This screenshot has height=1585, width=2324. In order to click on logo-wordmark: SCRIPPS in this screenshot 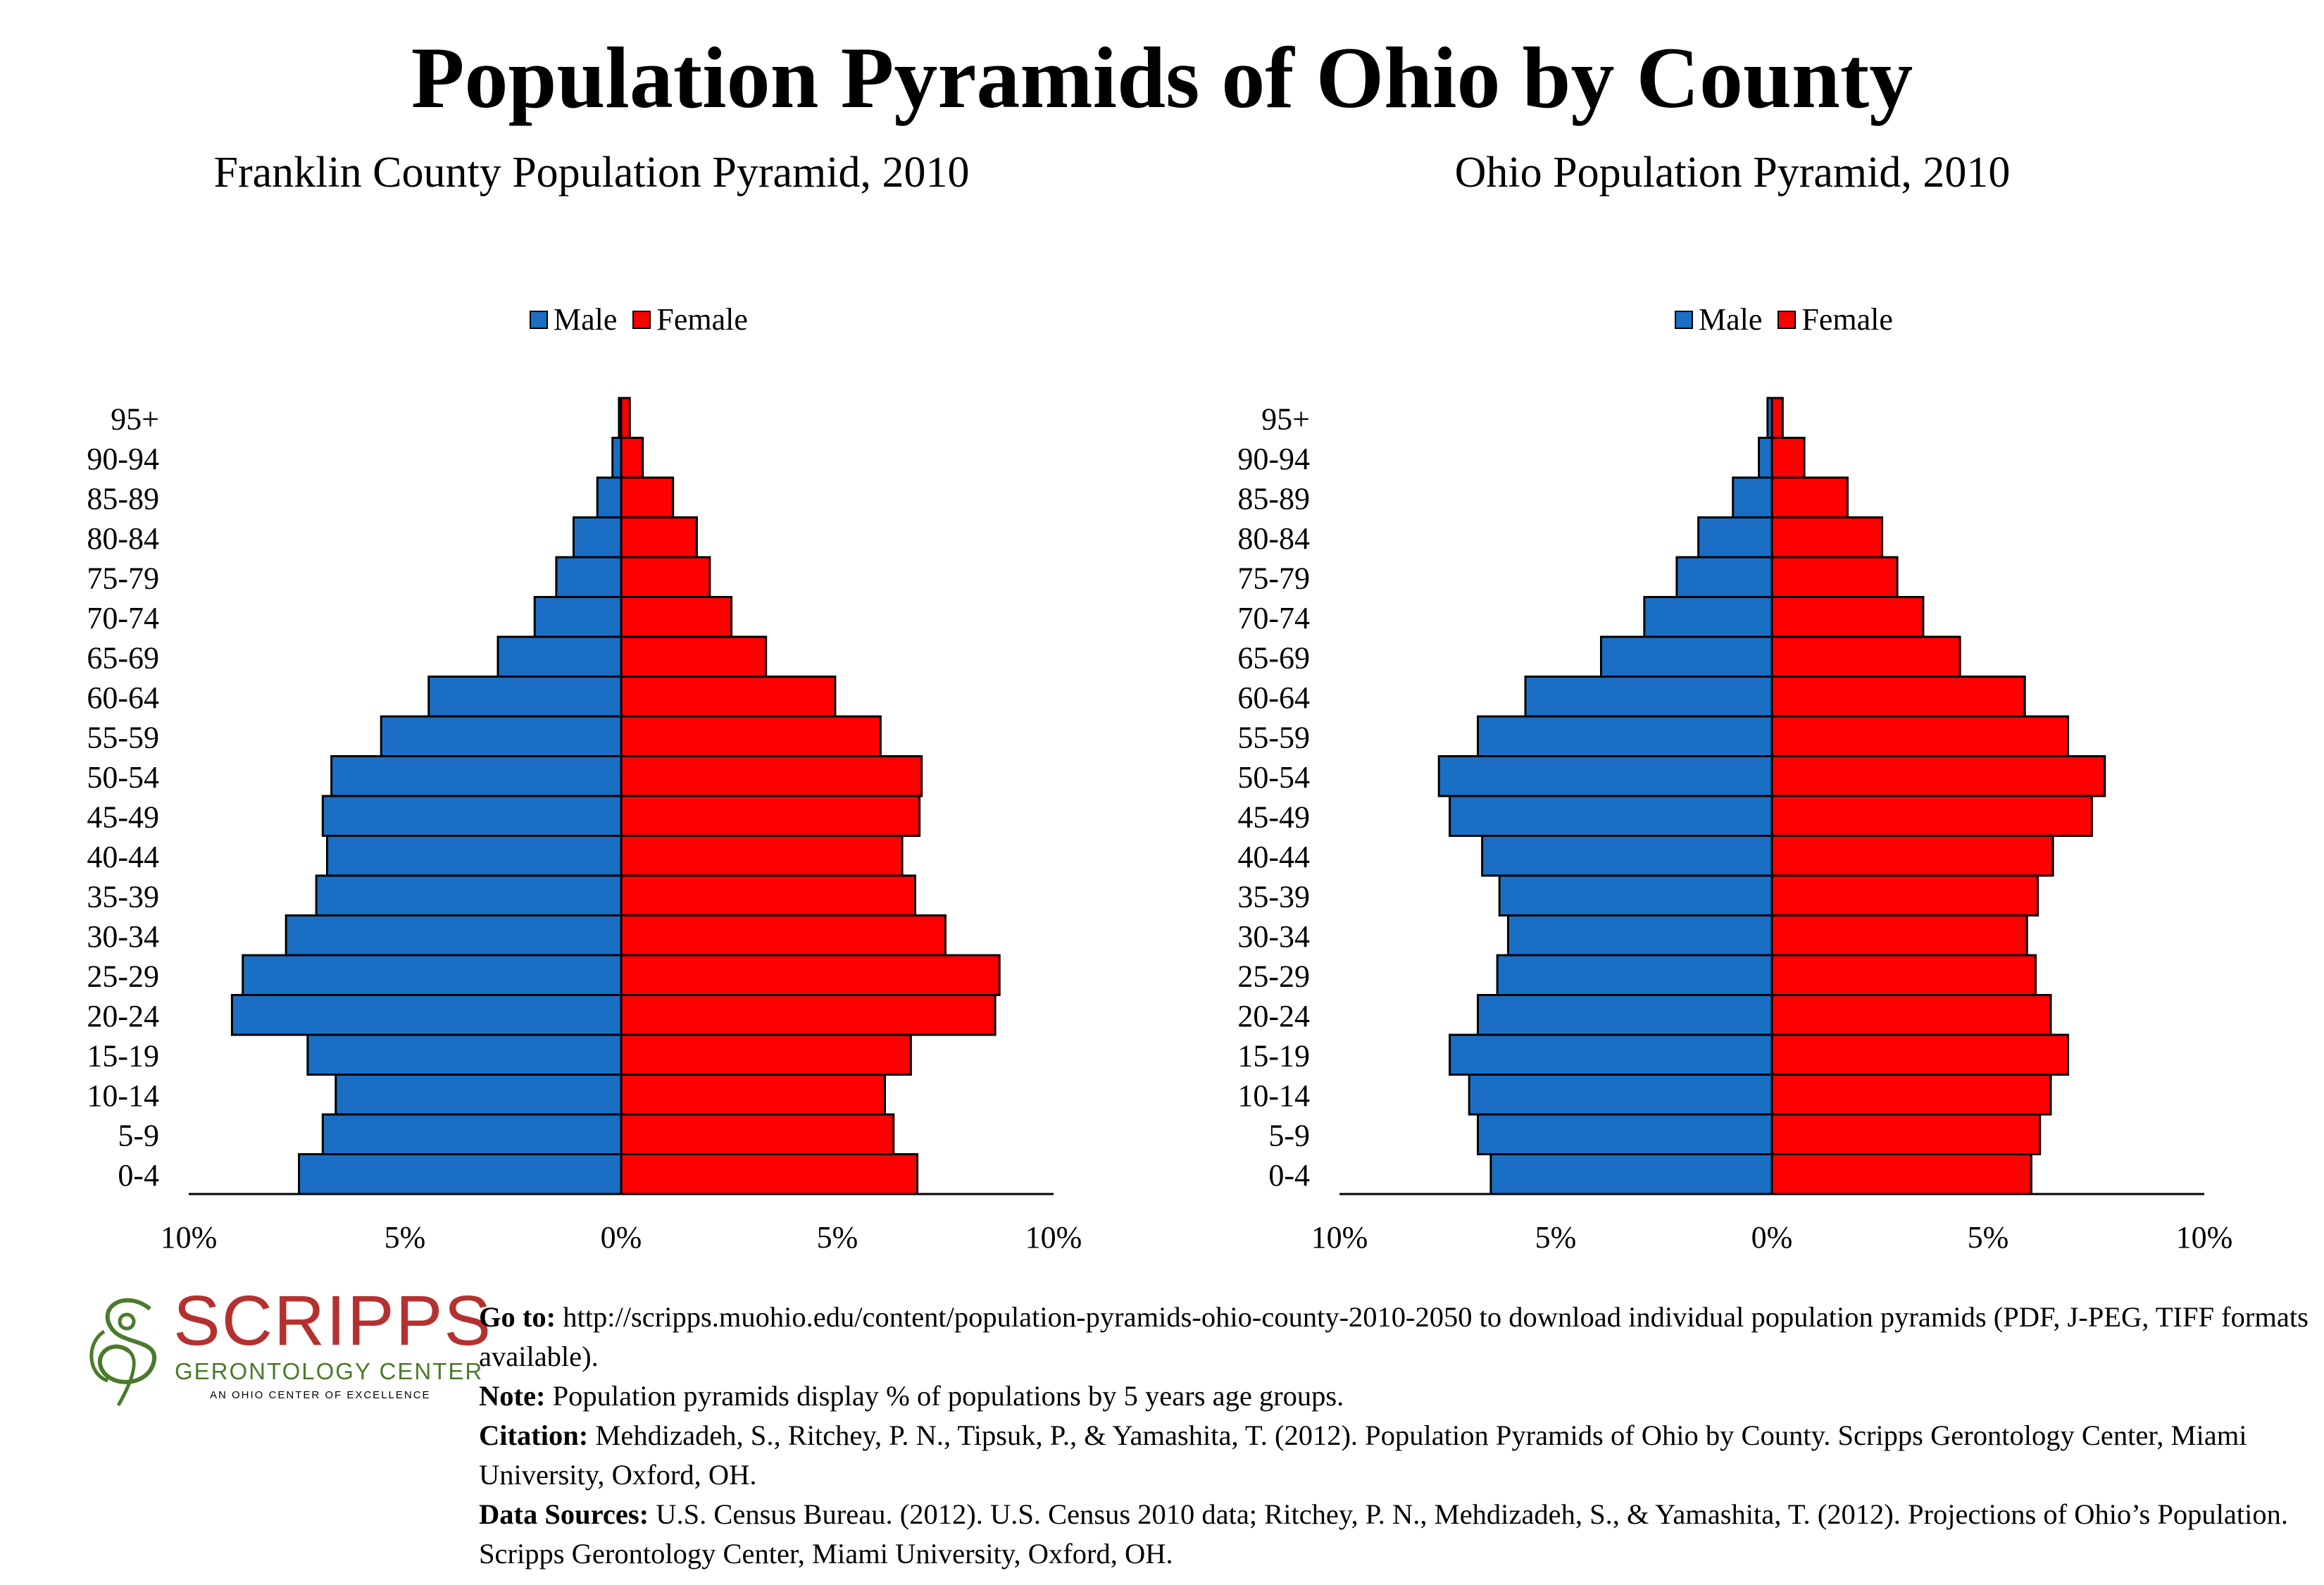, I will do `click(333, 1320)`.